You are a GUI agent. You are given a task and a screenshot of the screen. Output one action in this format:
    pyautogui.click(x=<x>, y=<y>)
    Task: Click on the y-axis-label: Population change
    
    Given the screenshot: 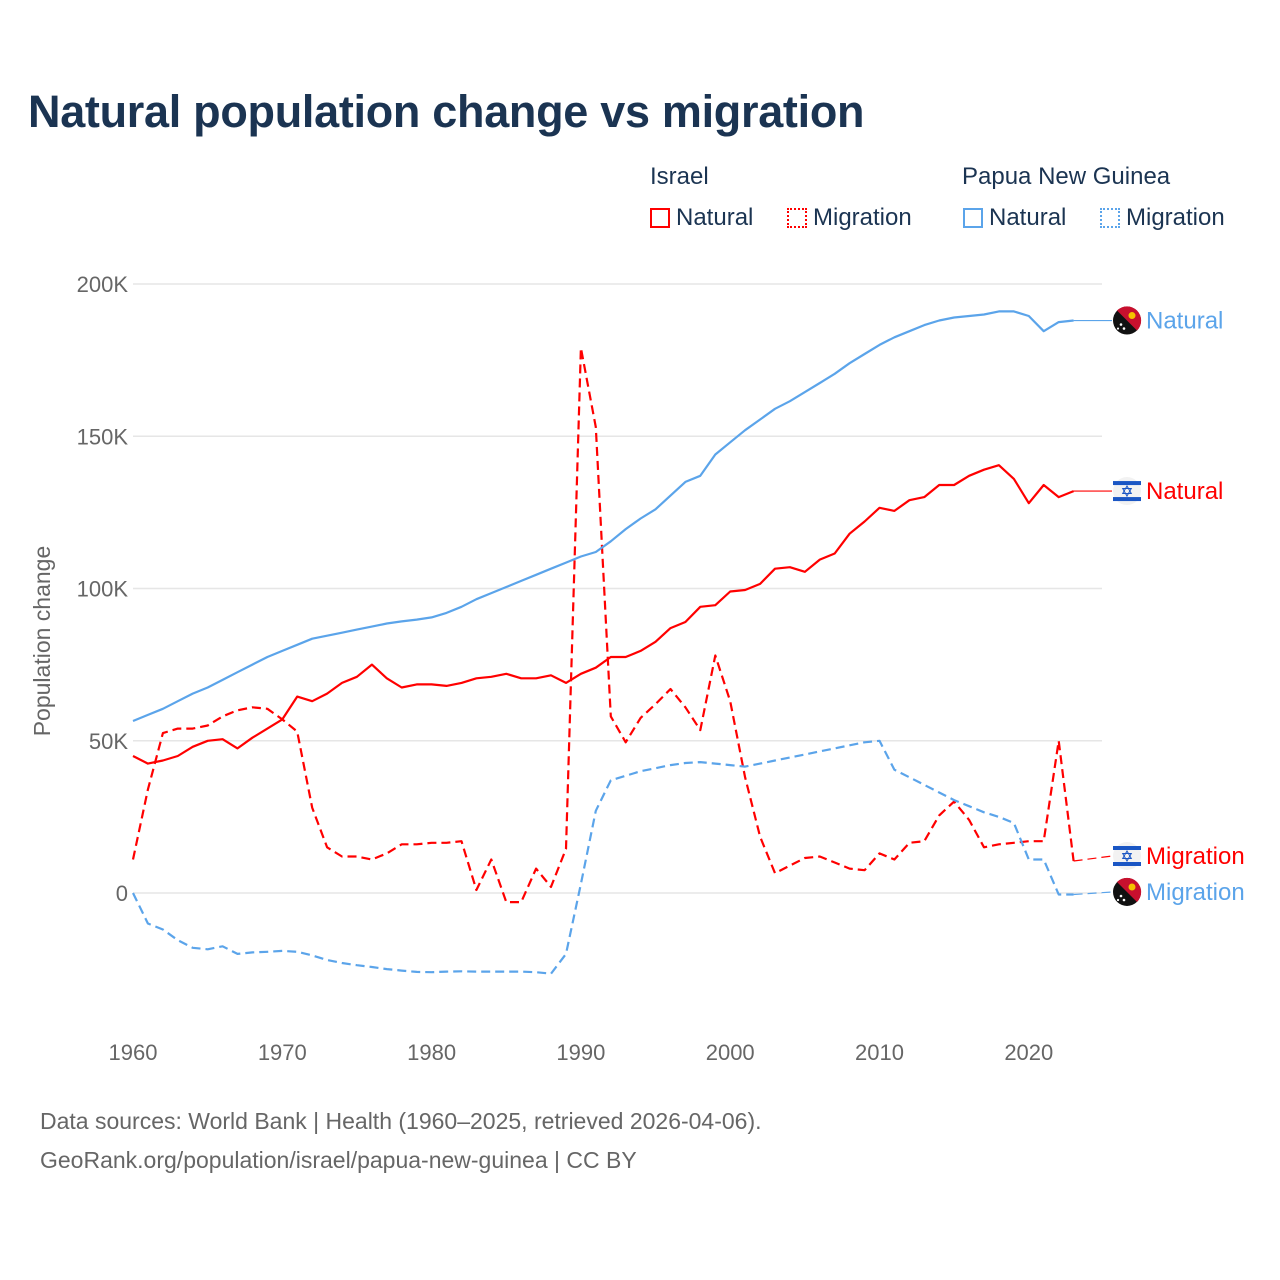 What is the action you would take?
    pyautogui.click(x=42, y=641)
    